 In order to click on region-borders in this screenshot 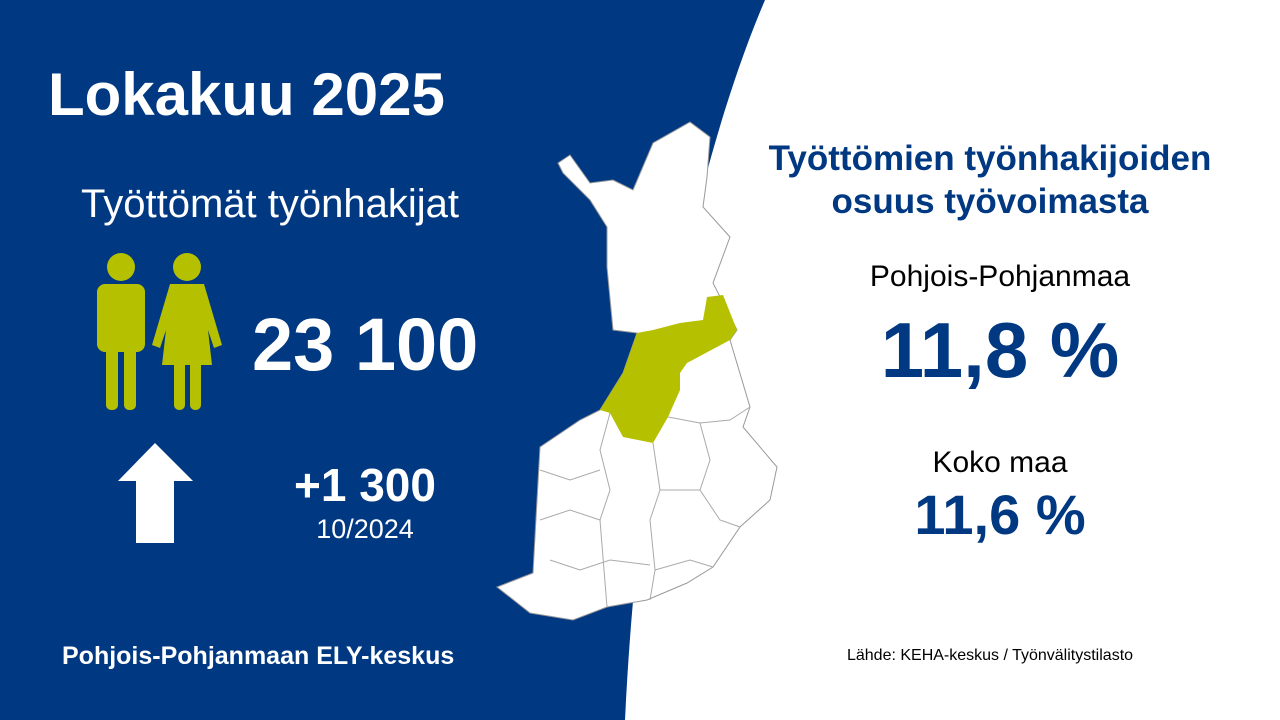, I will do `click(645, 507)`.